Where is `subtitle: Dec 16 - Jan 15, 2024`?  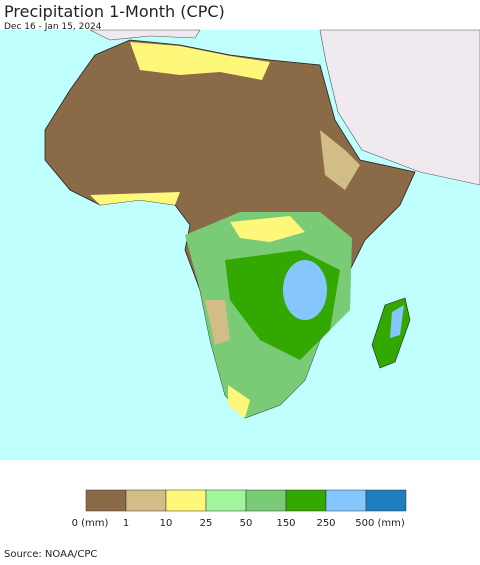 subtitle: Dec 16 - Jan 15, 2024 is located at coordinates (53, 27).